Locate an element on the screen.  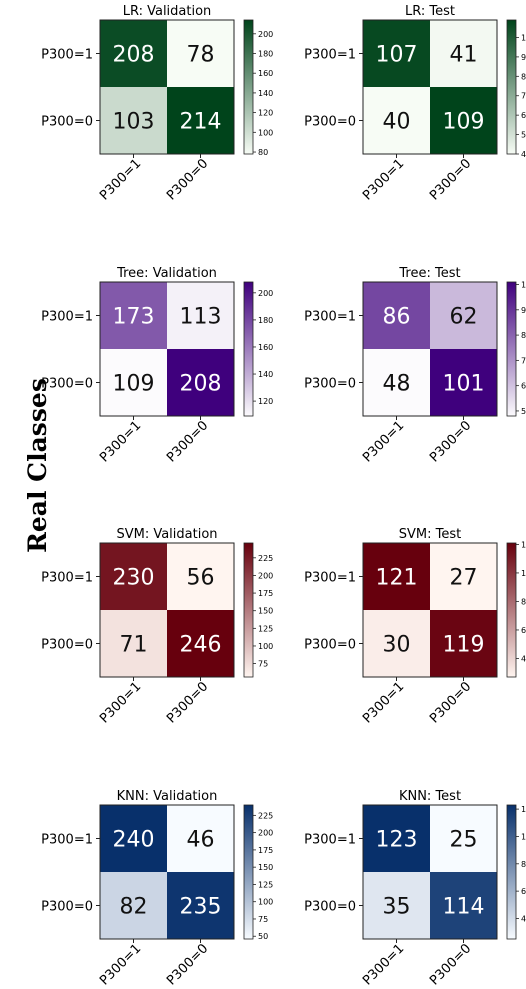
colorbar-tick-label: 70 is located at coordinates (523, 96).